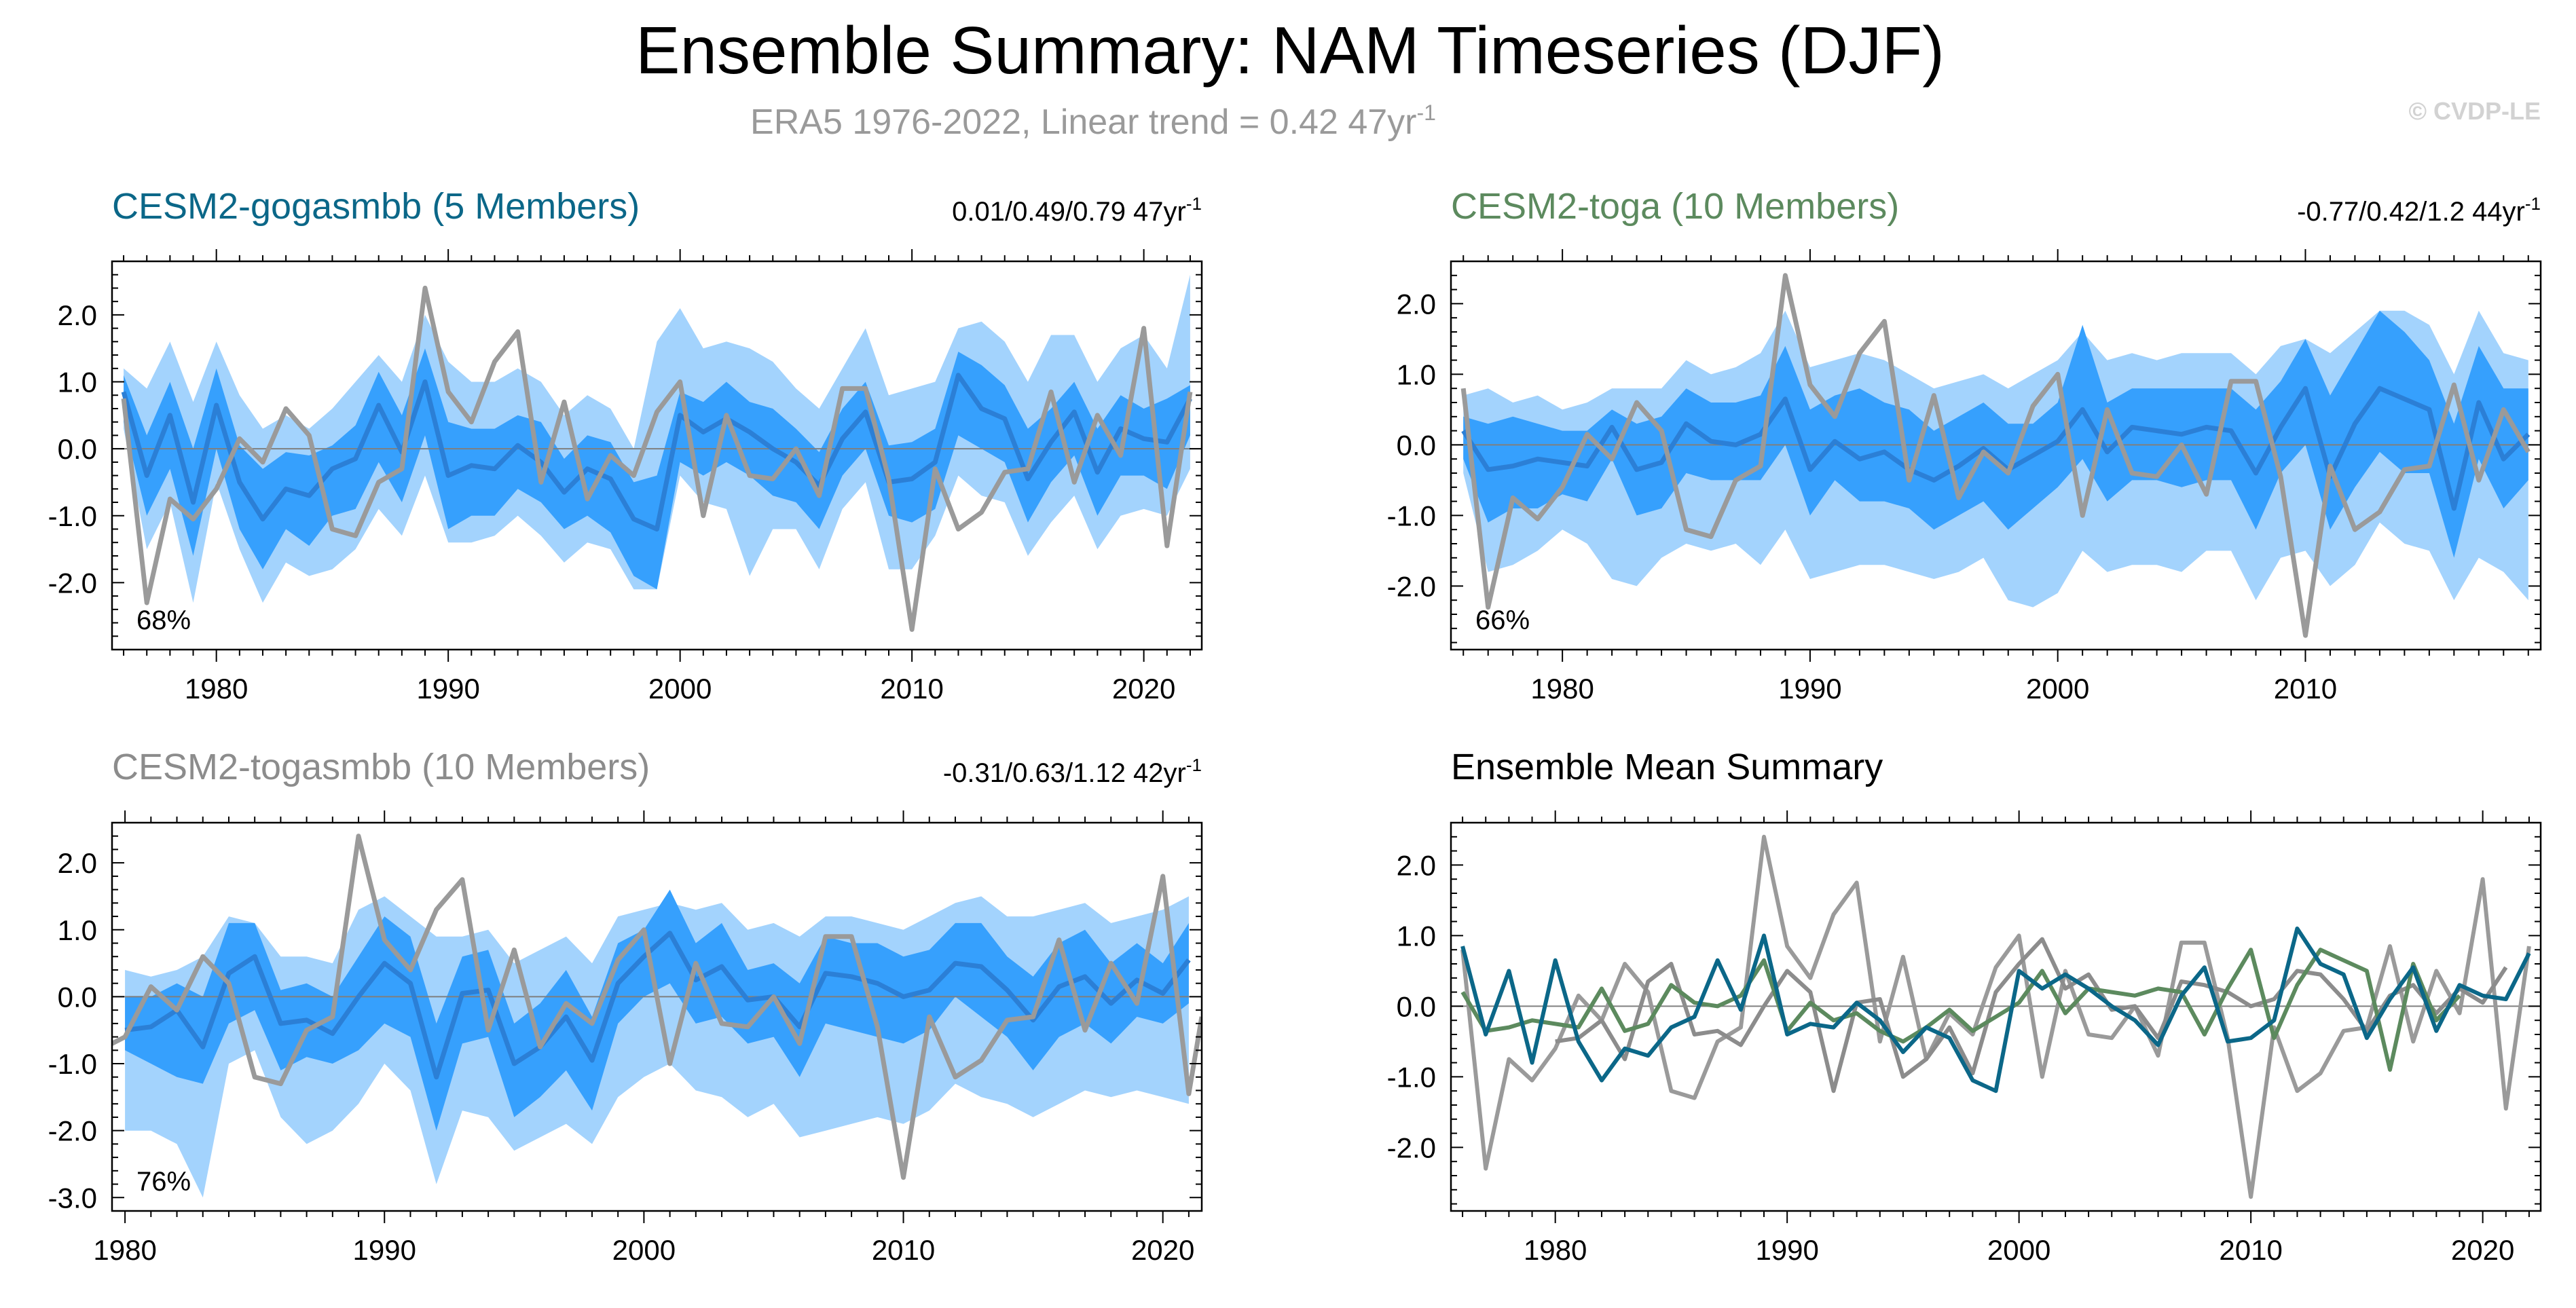 This screenshot has height=1308, width=2576. I want to click on trend-text: -0.77/0.42/1.2 44yr, so click(2411, 212).